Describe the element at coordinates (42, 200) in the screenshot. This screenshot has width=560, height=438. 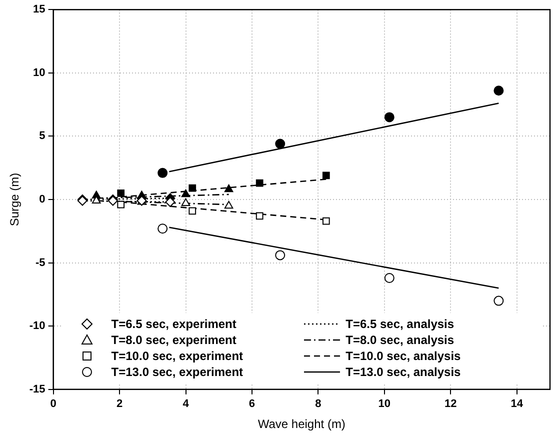
I see `y-tick-label: 0` at that location.